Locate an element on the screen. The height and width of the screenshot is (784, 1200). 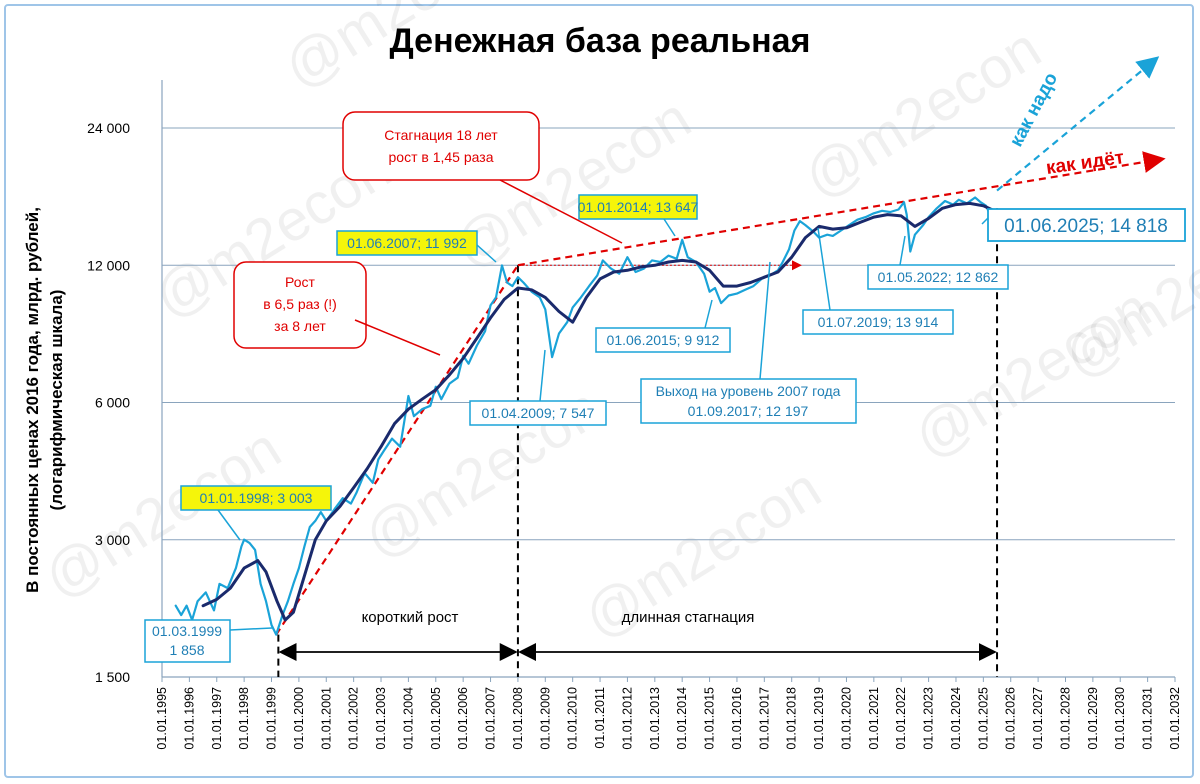
x-tick-label: 01.01.1999 is located at coordinates (272, 718).